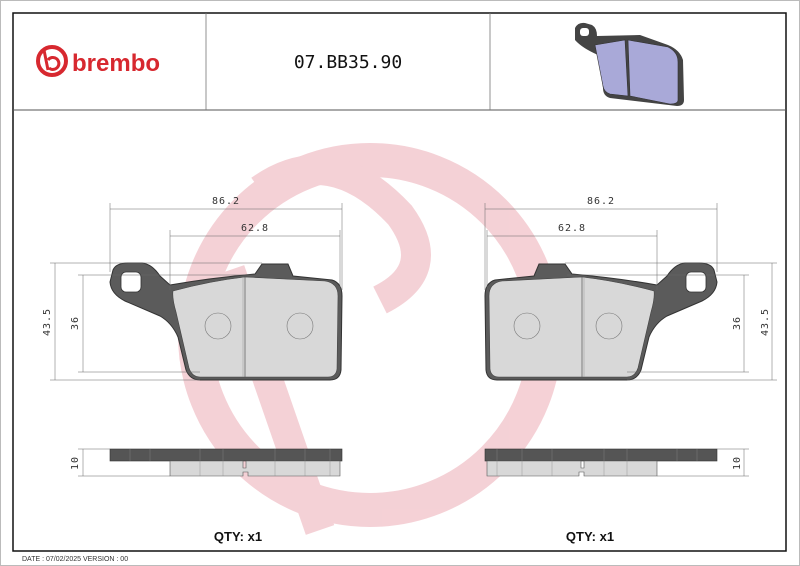 Image resolution: width=800 pixels, height=566 pixels. Describe the element at coordinates (590, 536) in the screenshot. I see `qty-right: QTY: x1` at that location.